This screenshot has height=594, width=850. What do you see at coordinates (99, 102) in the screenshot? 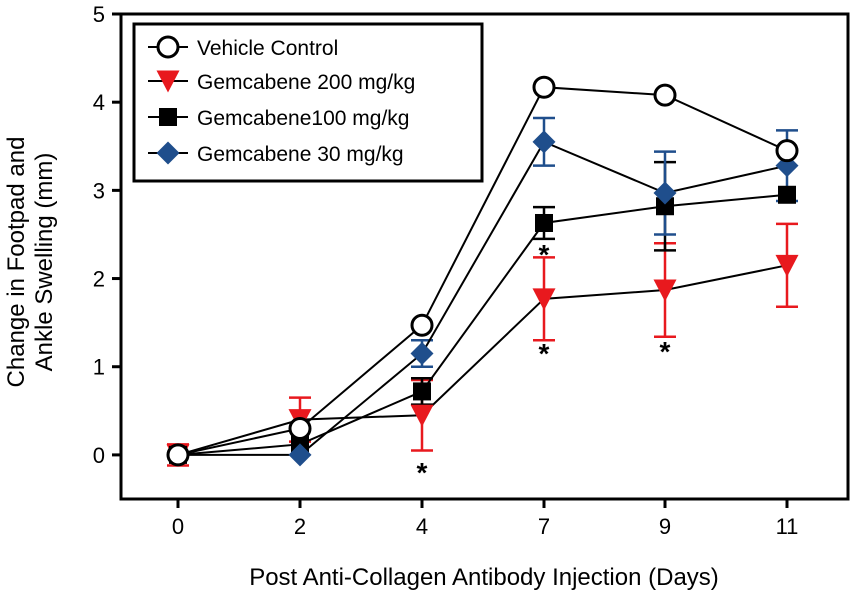
I see `y-tick-label: 4` at bounding box center [99, 102].